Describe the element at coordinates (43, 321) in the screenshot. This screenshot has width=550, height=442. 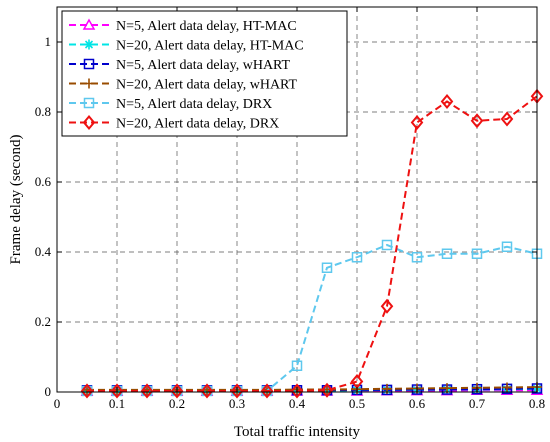
I see `y-tick-label: 0.2` at that location.